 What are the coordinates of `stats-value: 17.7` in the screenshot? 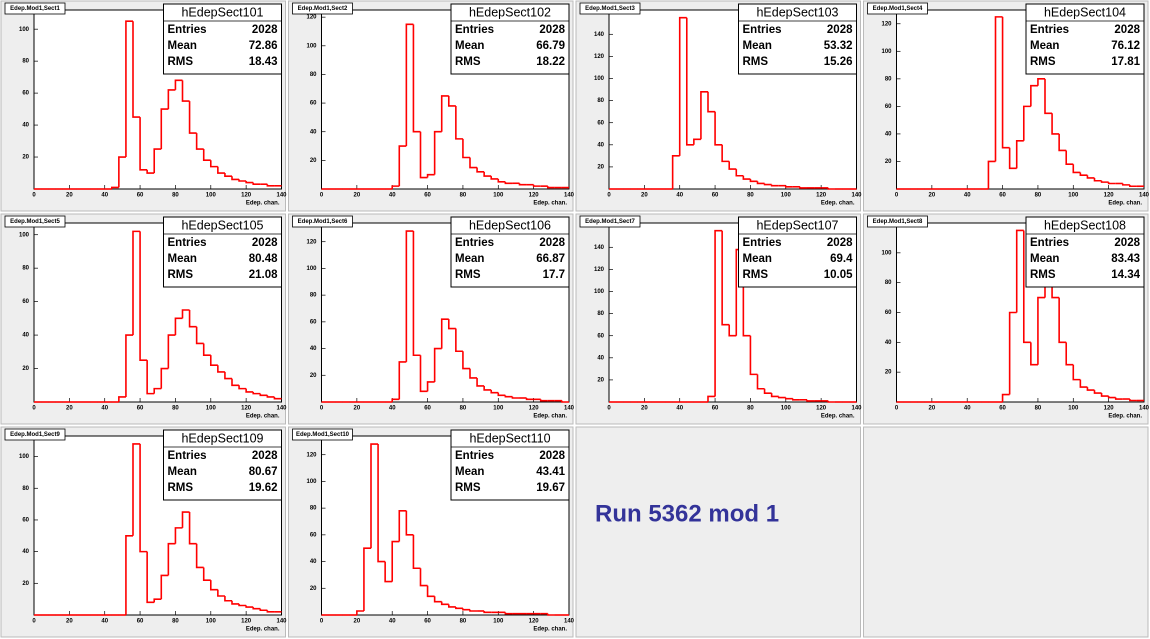 It's located at (554, 275).